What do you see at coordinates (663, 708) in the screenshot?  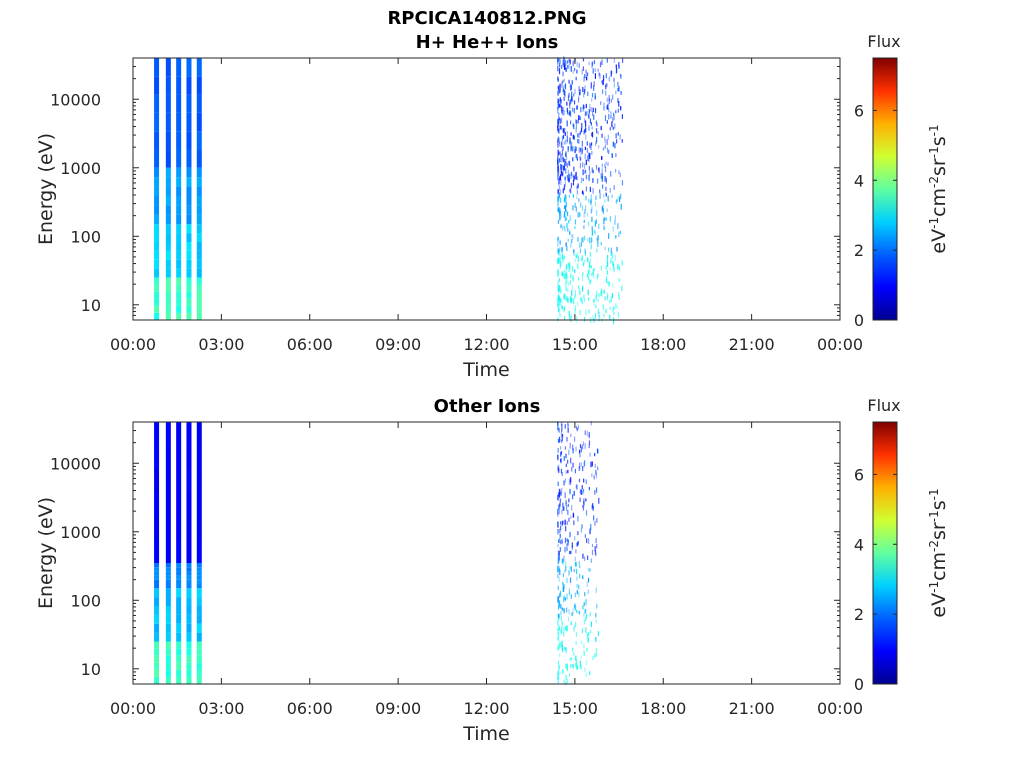 I see `x-tick-label: 18:00` at bounding box center [663, 708].